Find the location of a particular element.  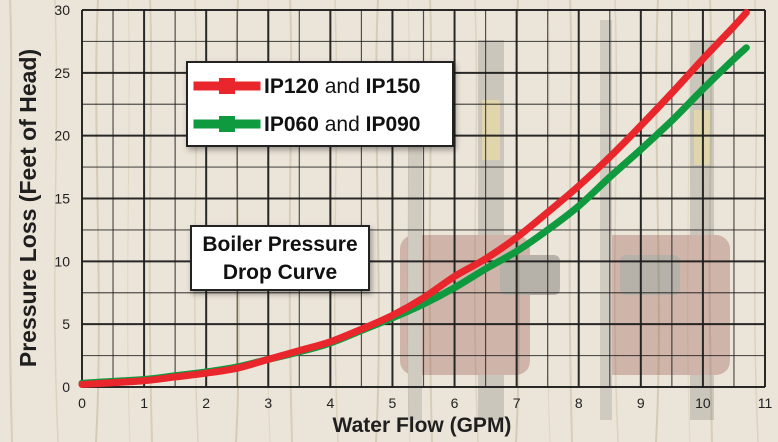

y-tick-label: 25 is located at coordinates (62, 73).